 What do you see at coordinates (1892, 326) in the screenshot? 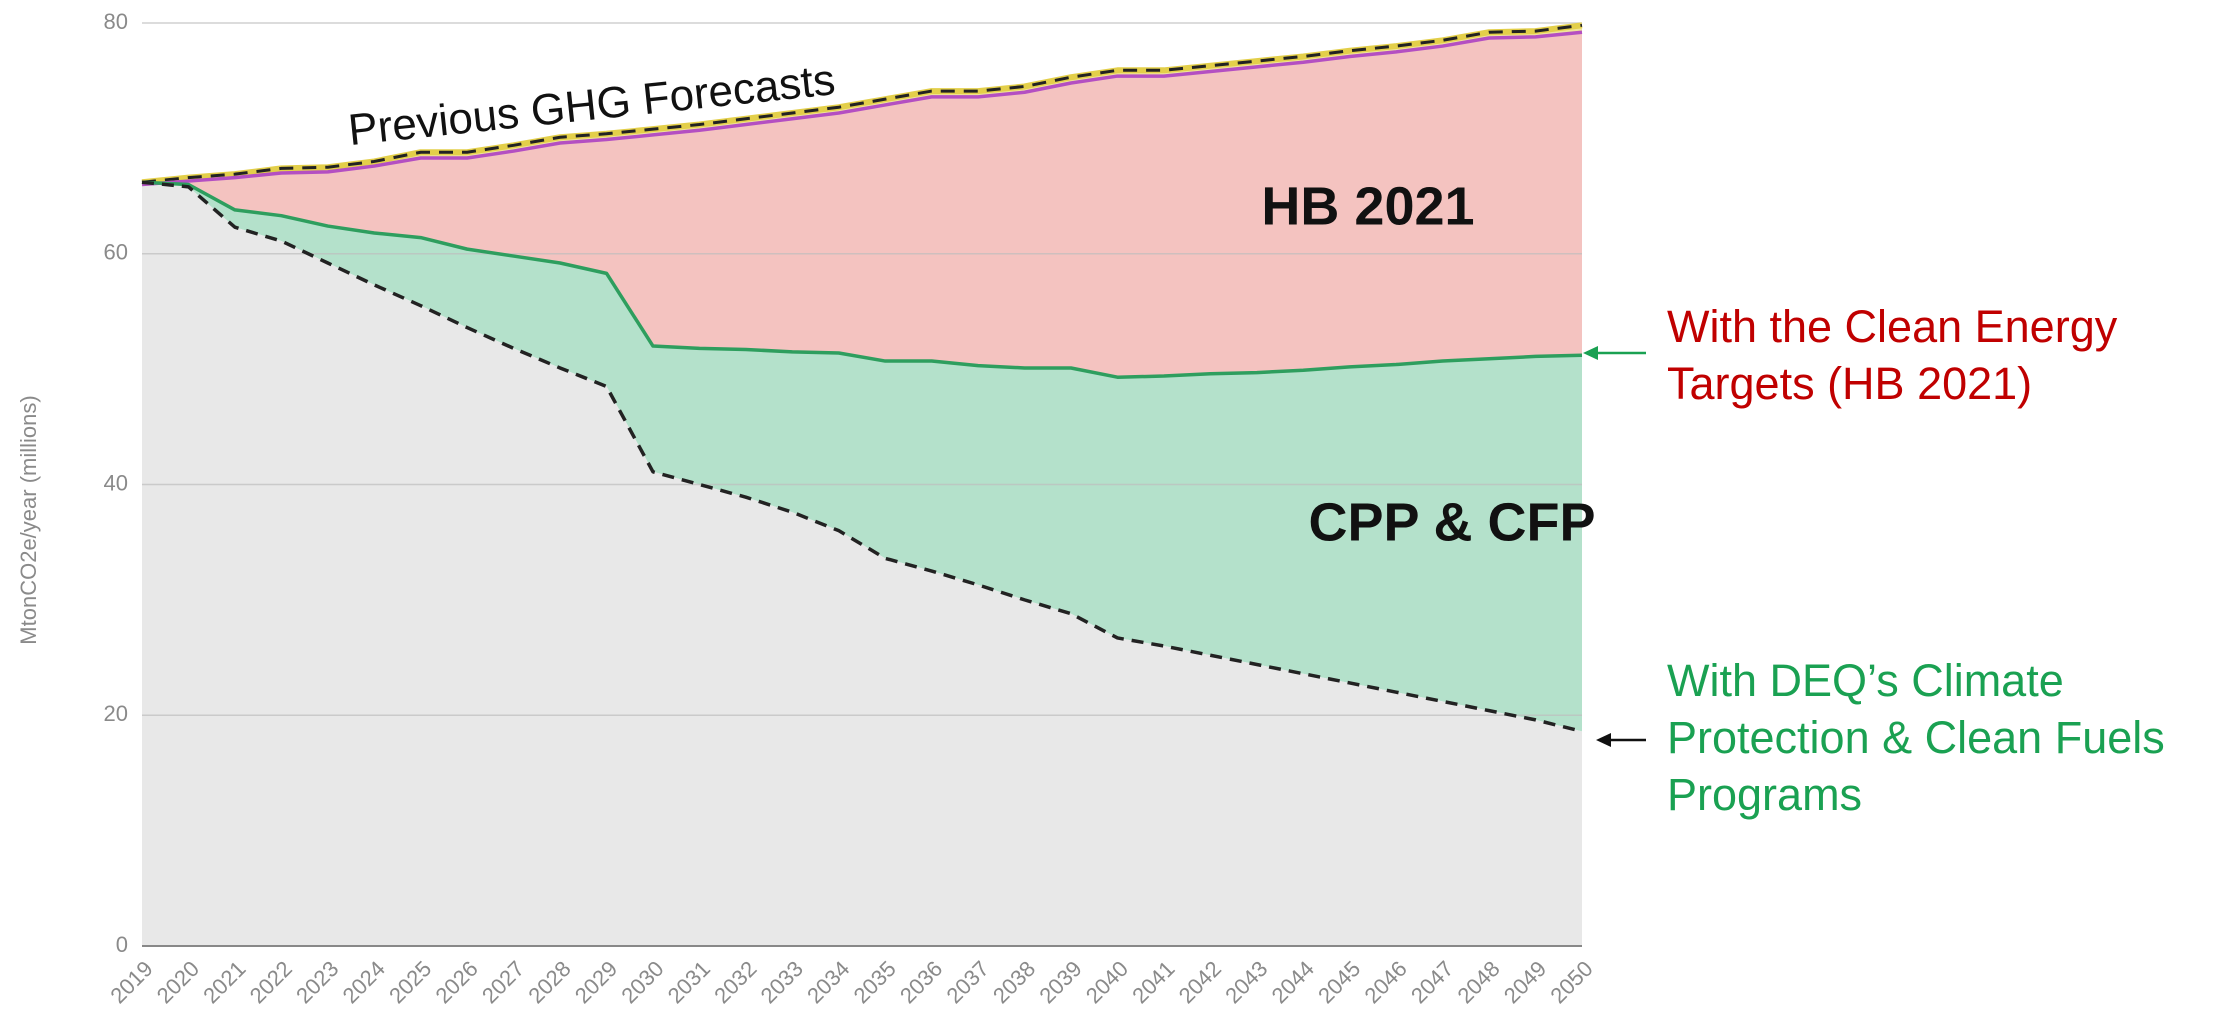
I see `annotation: With the Clean Energy` at bounding box center [1892, 326].